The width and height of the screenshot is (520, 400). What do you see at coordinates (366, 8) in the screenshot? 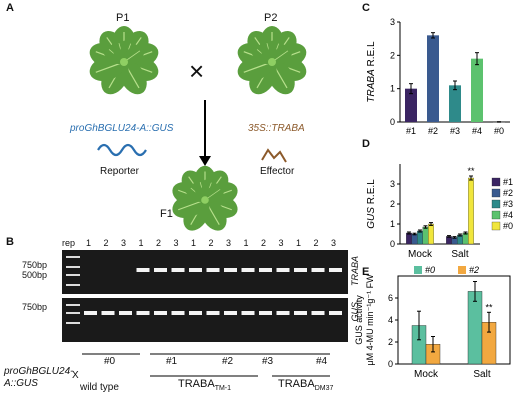
I see `panel-label-c: C` at bounding box center [366, 8].